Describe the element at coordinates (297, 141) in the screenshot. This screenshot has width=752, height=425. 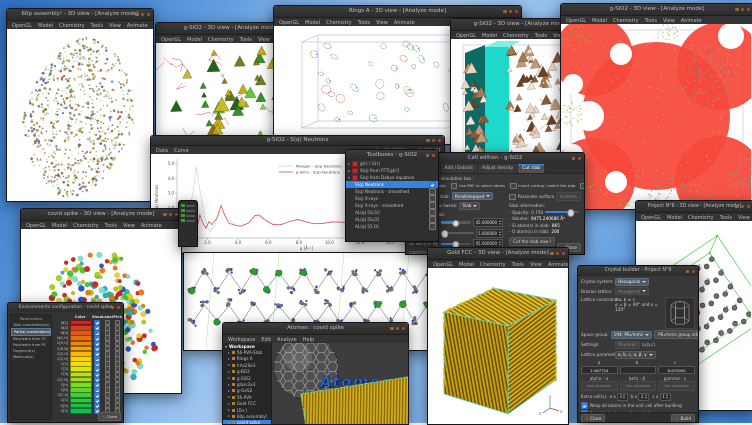
I see `titlebar: g-SiO2 - S(q) Neutrons` at that location.